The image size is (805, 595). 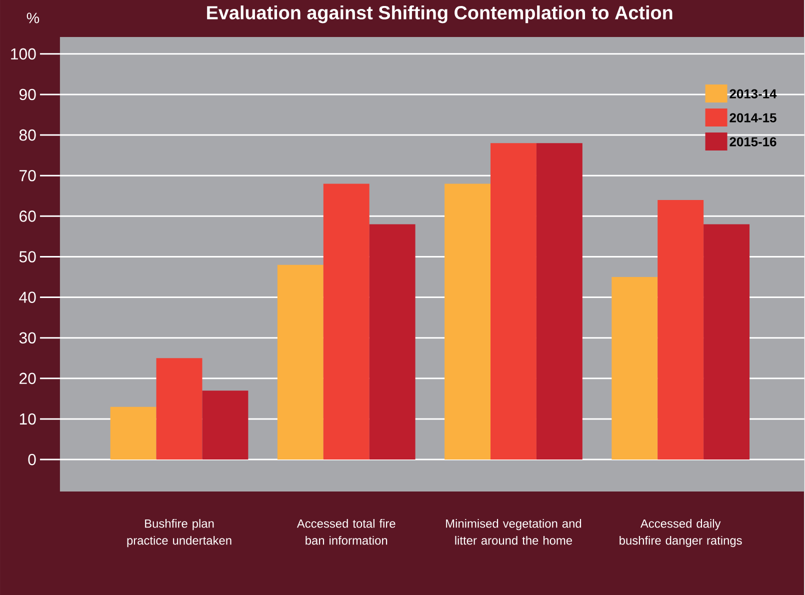 What do you see at coordinates (346, 531) in the screenshot?
I see `x-tick-label: Accessed total fire ban information` at bounding box center [346, 531].